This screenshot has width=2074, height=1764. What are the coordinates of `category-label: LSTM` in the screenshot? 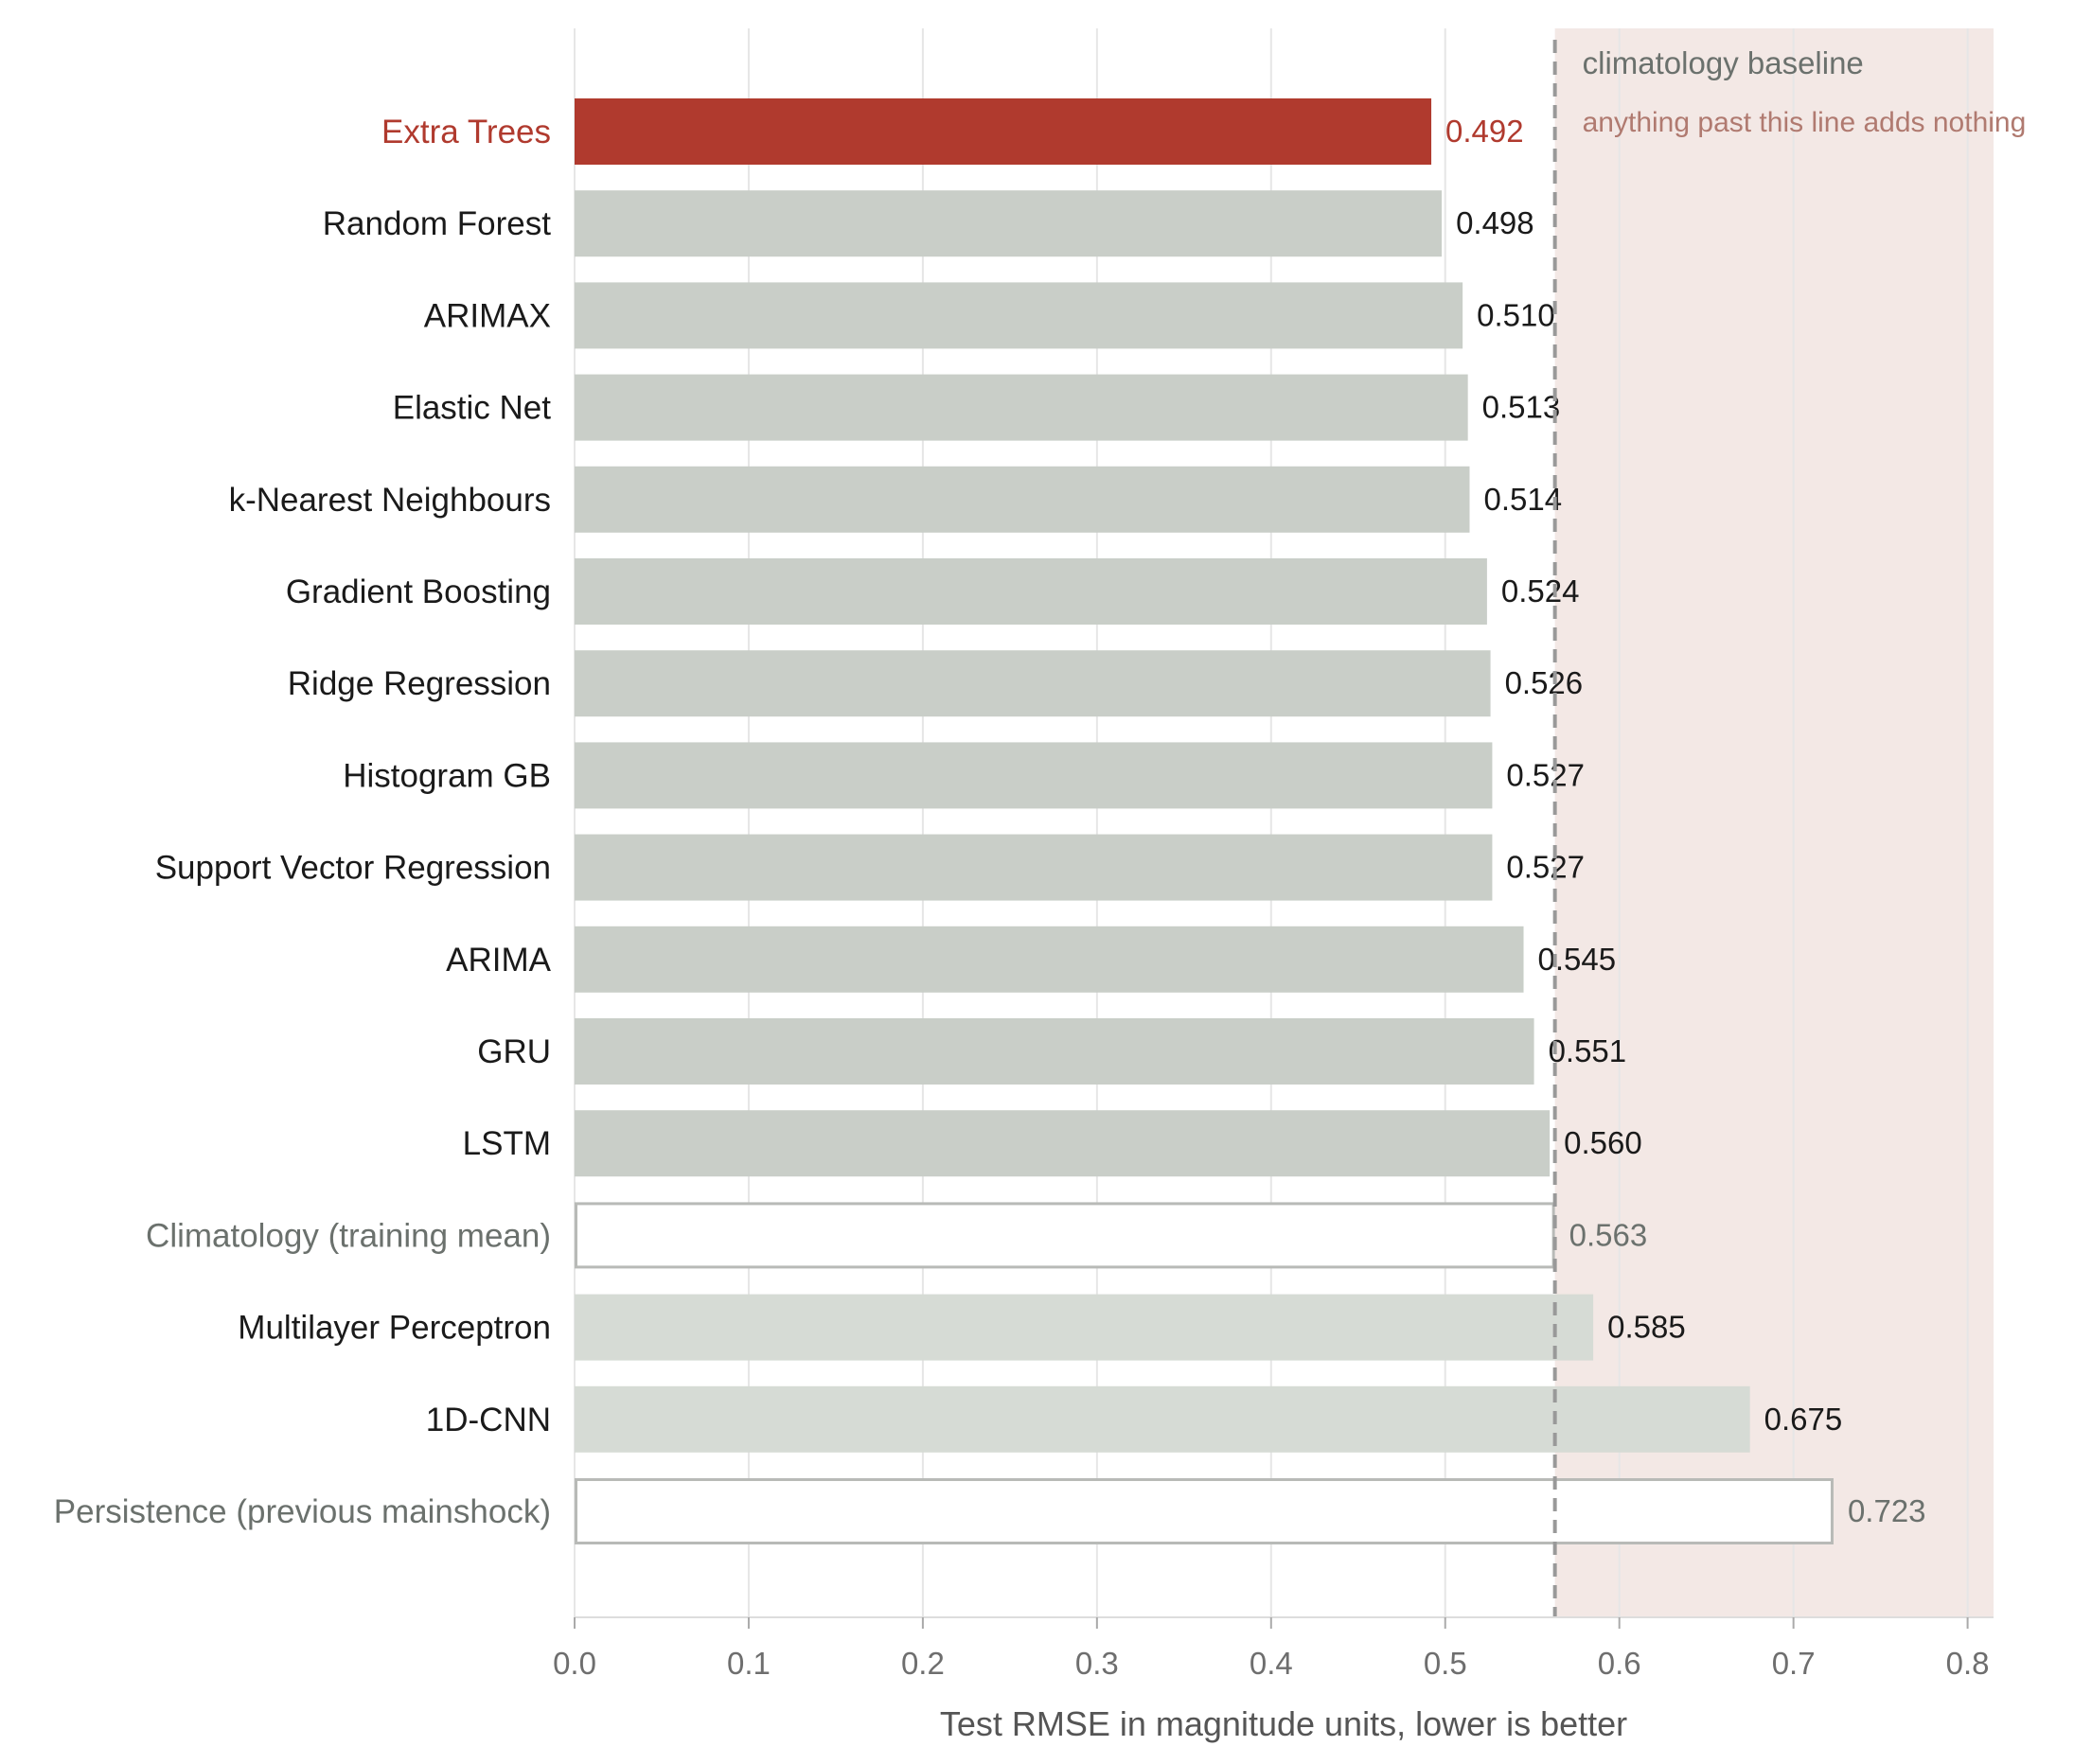 It's located at (507, 1143).